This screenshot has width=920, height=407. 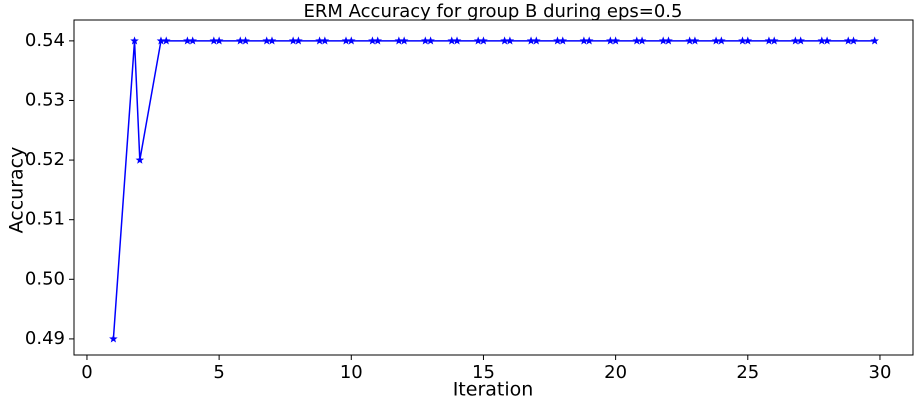 What do you see at coordinates (45, 159) in the screenshot?
I see `y-tick-label: 0.52` at bounding box center [45, 159].